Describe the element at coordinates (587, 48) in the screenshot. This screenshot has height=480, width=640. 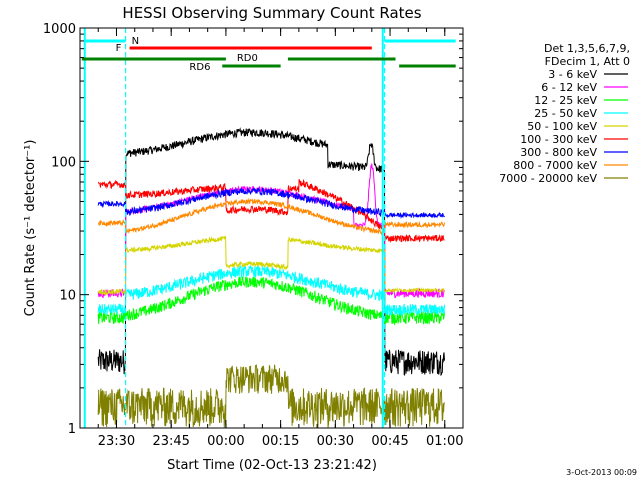
I see `legend-header-0: Det 1,3,5,6,7,9,` at that location.